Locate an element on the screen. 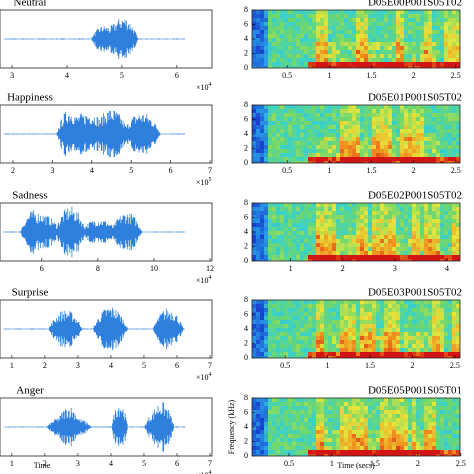  x-multiplier-base: ×10 is located at coordinates (202, 87).